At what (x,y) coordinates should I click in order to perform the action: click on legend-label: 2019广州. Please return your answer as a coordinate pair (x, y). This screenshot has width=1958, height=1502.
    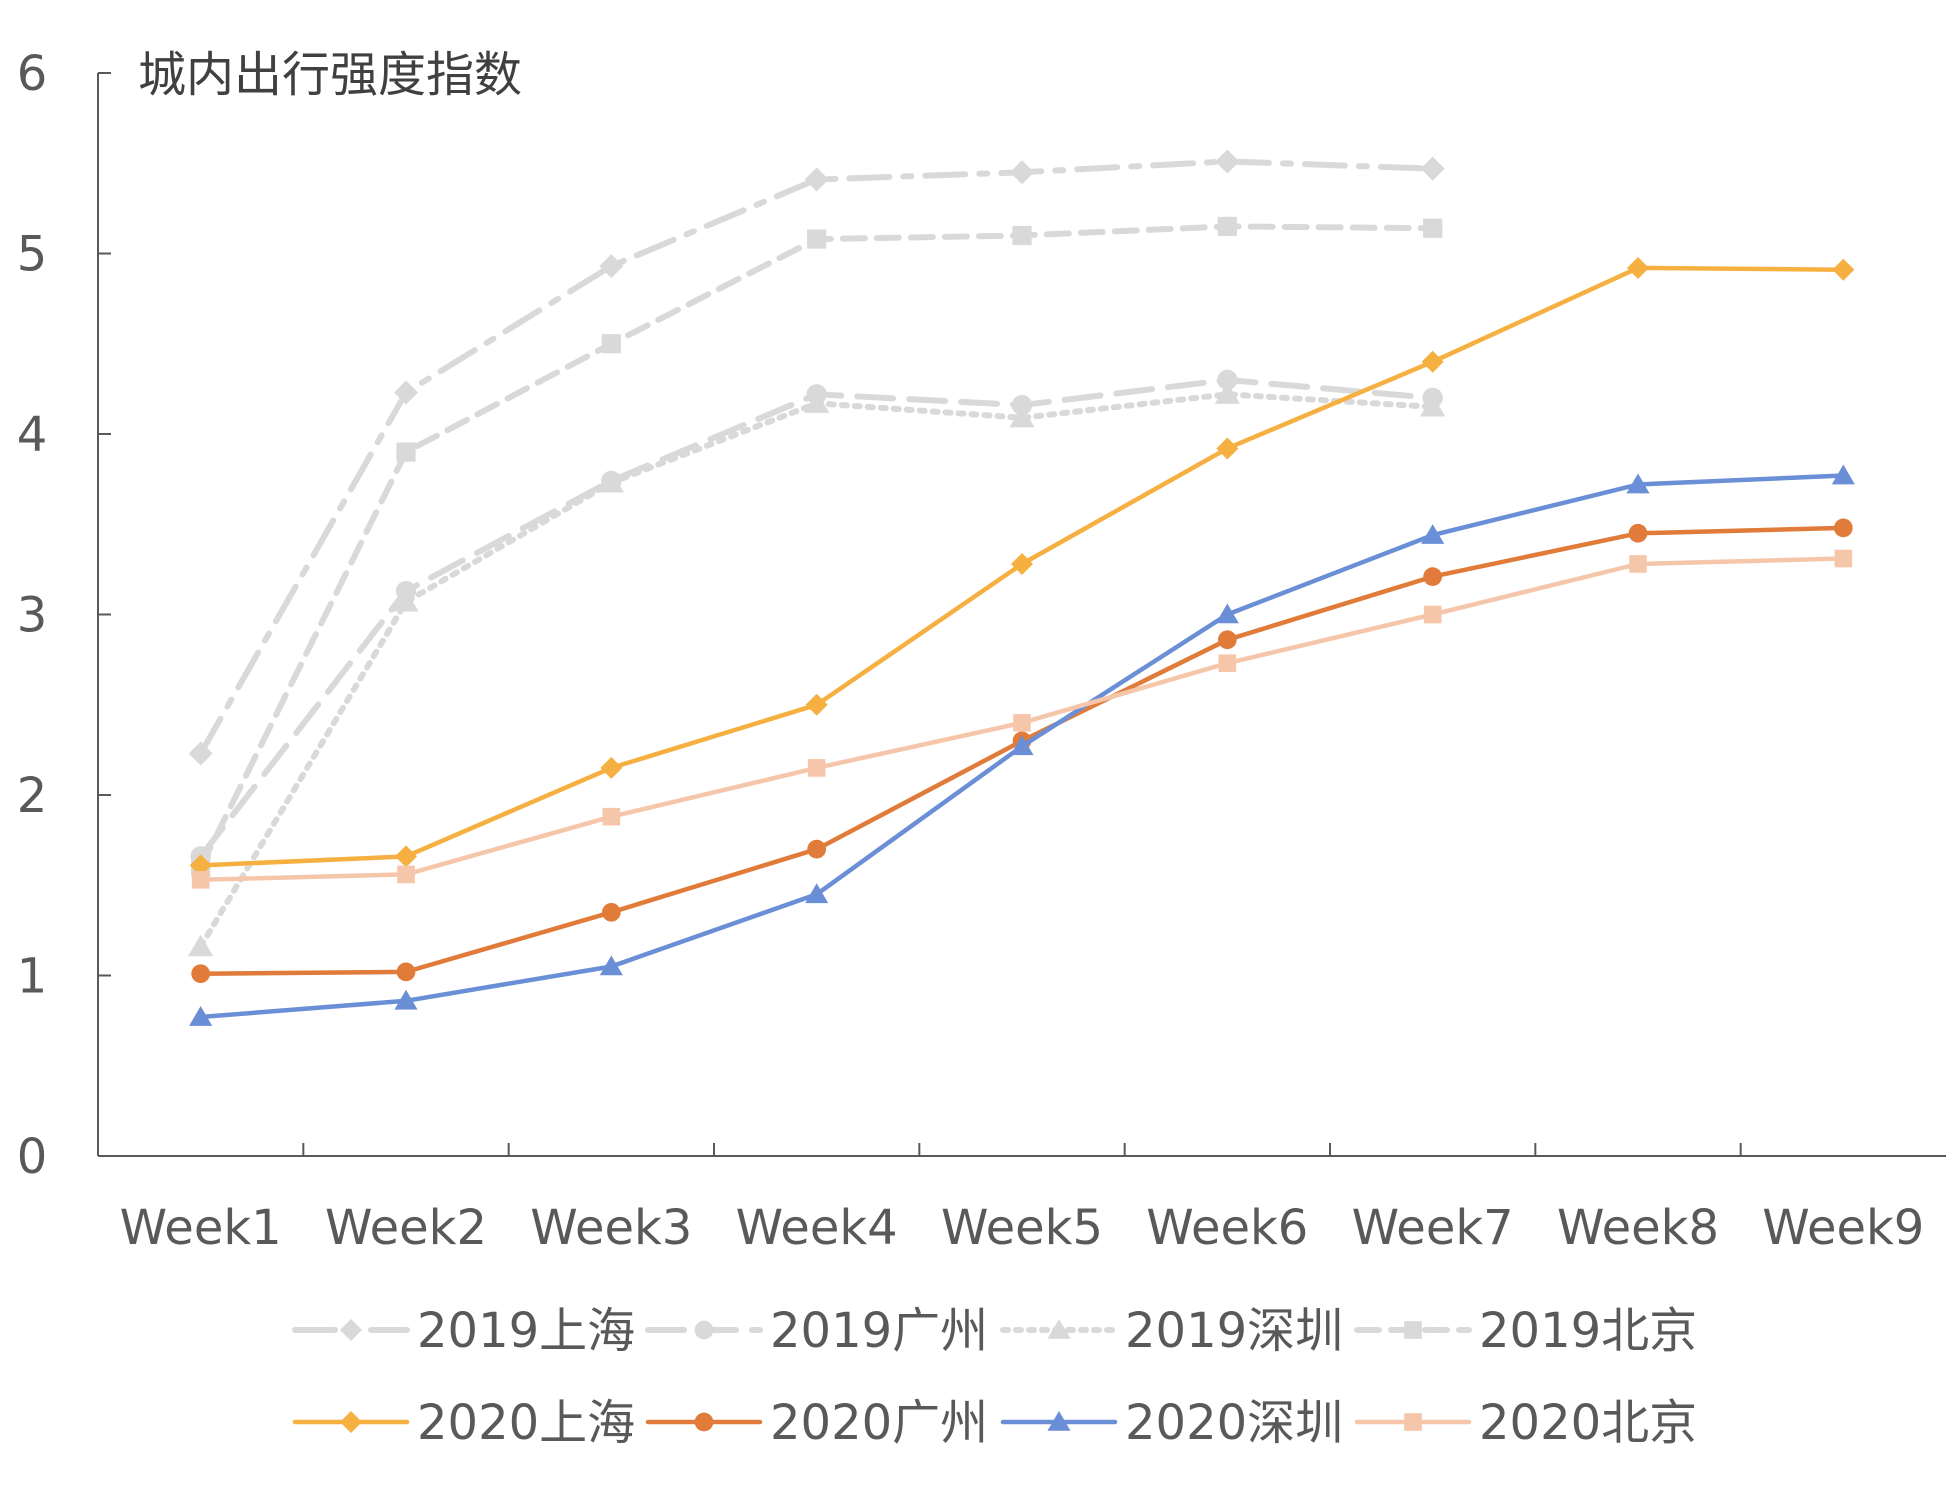
    Looking at the image, I should click on (879, 1331).